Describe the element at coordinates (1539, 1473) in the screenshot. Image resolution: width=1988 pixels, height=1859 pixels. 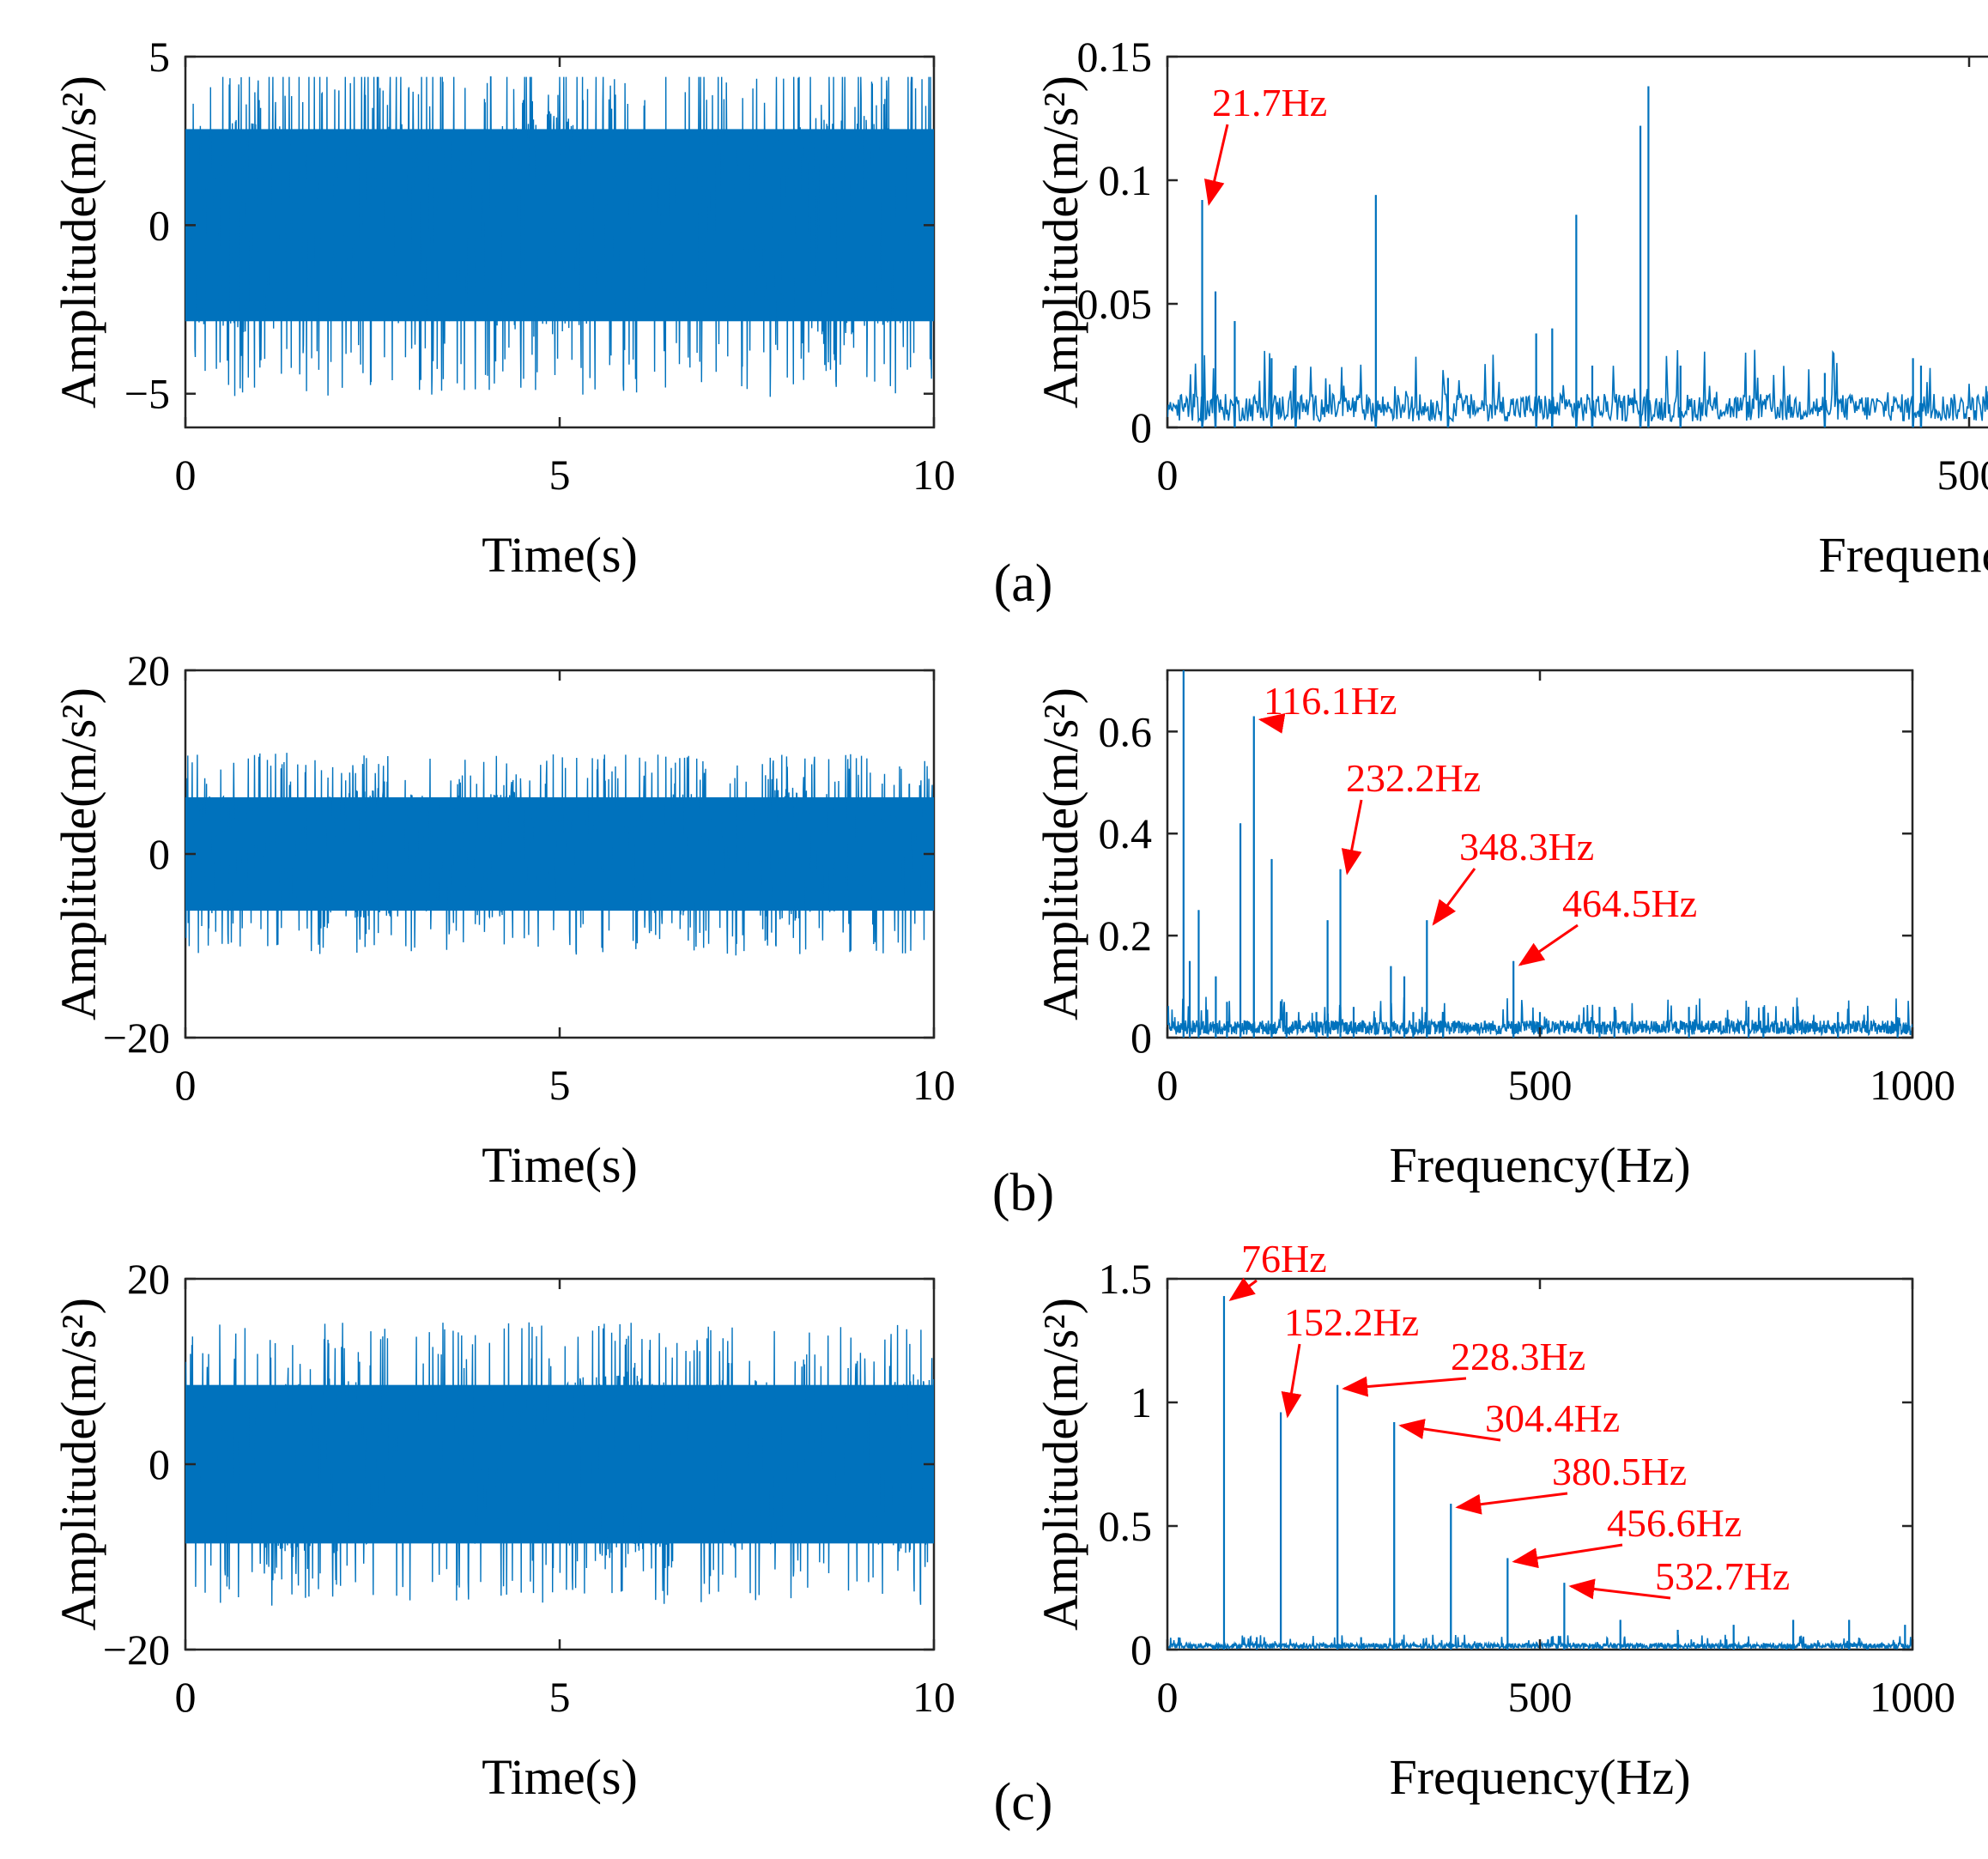
I see `series-c-freq` at that location.